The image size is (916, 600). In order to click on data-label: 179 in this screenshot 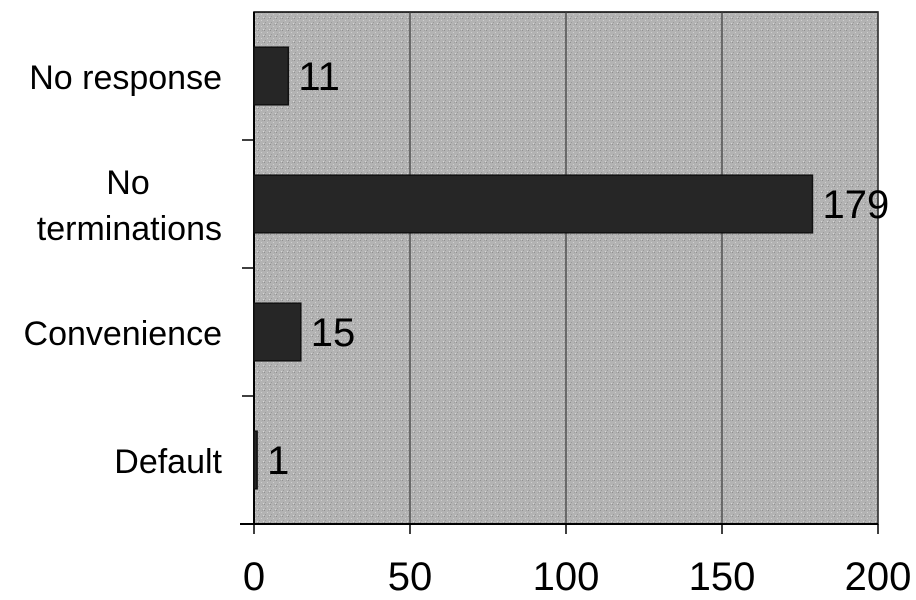, I will do `click(855, 205)`.